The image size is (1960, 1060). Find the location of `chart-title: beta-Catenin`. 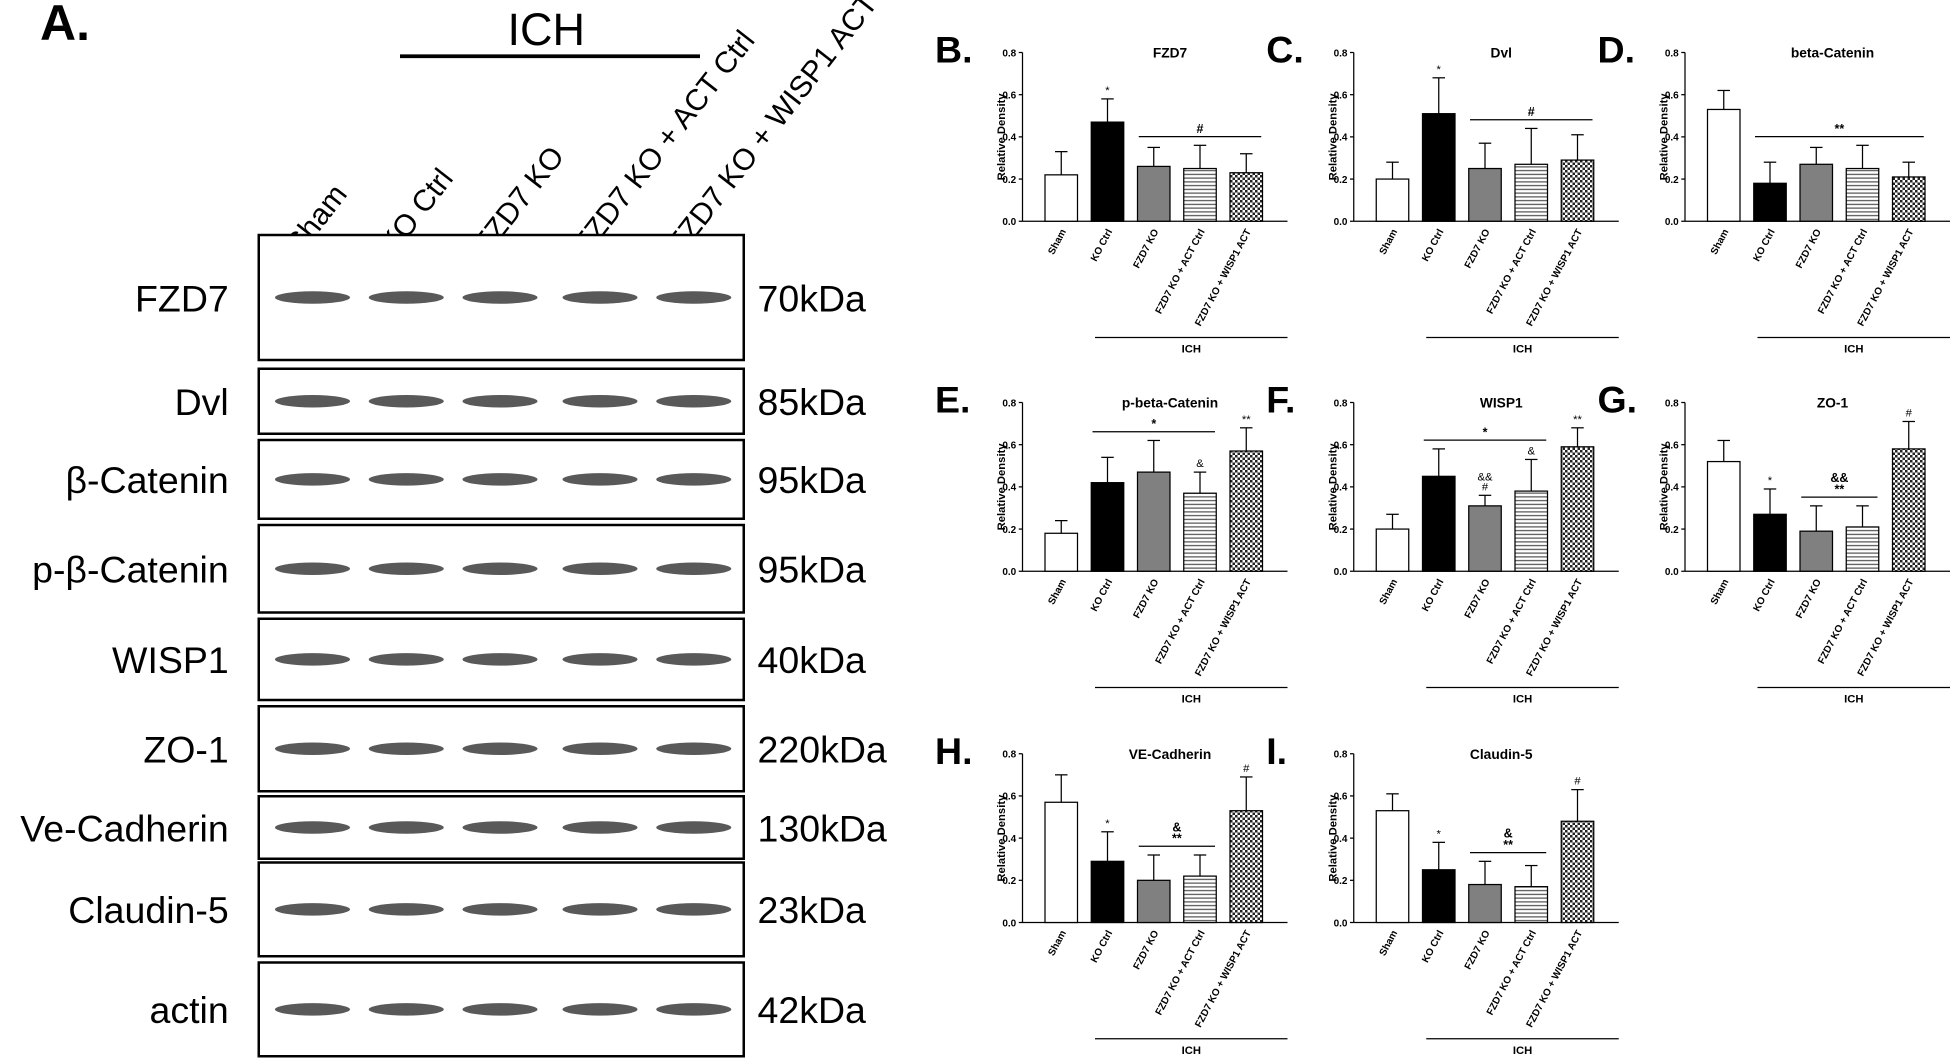

chart-title: beta-Catenin is located at coordinates (1832, 53).